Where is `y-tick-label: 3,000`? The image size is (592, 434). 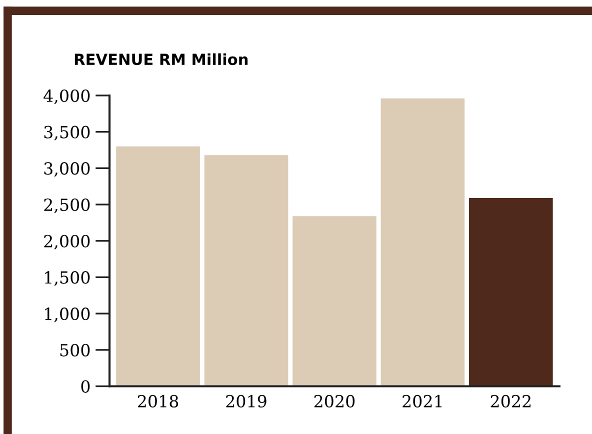
y-tick-label: 3,000 is located at coordinates (67, 169).